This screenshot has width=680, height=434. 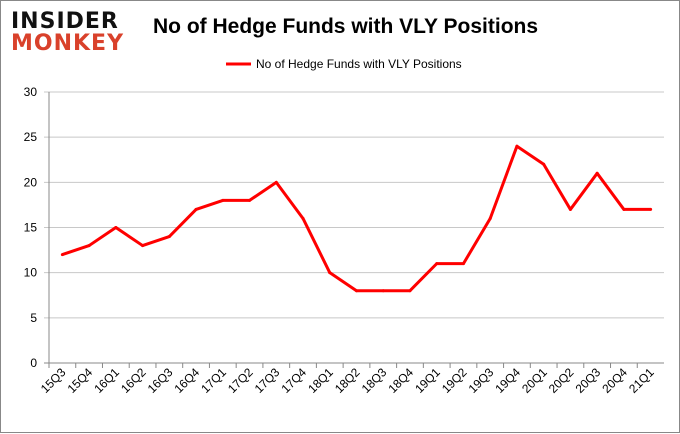 What do you see at coordinates (33, 318) in the screenshot?
I see `y-tick-label: 5` at bounding box center [33, 318].